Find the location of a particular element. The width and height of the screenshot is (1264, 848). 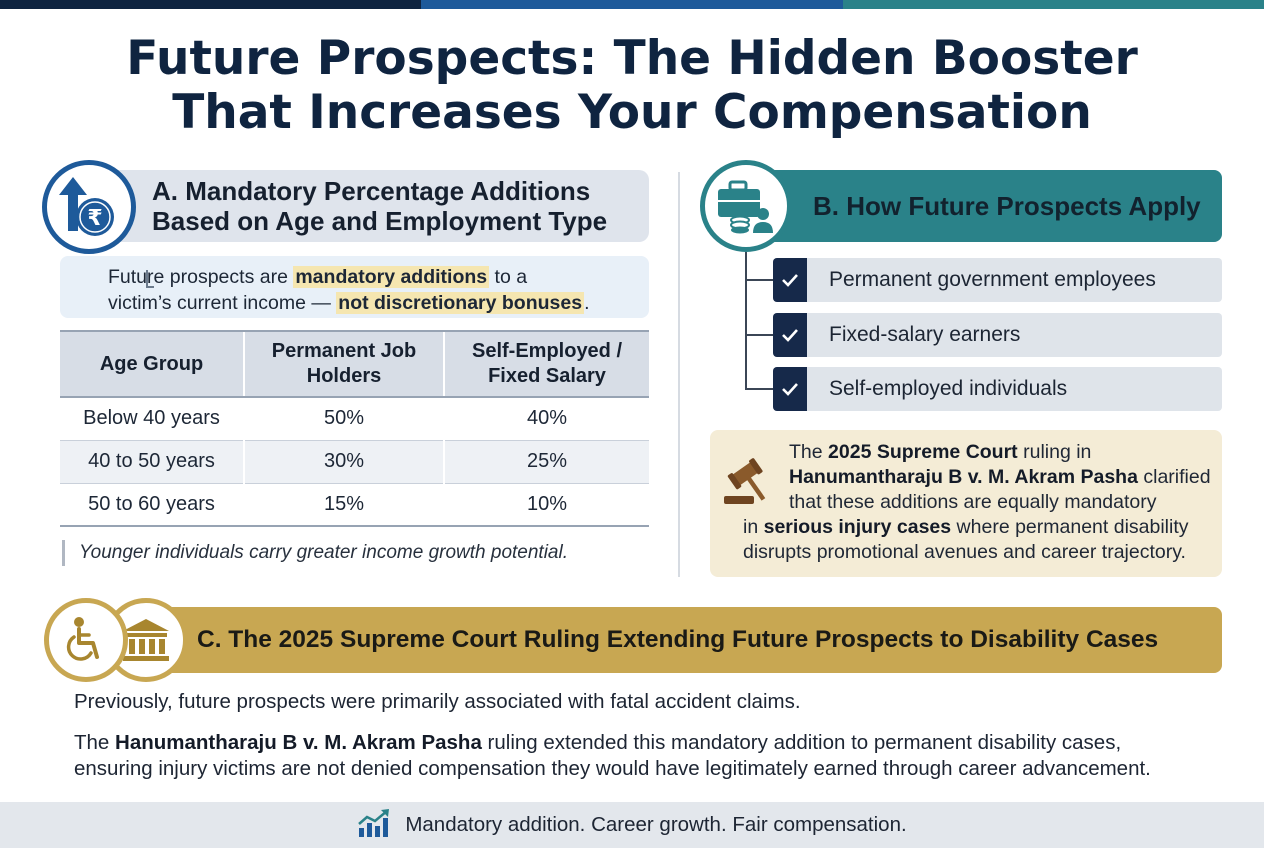

court-note-text: in is located at coordinates (753, 527).